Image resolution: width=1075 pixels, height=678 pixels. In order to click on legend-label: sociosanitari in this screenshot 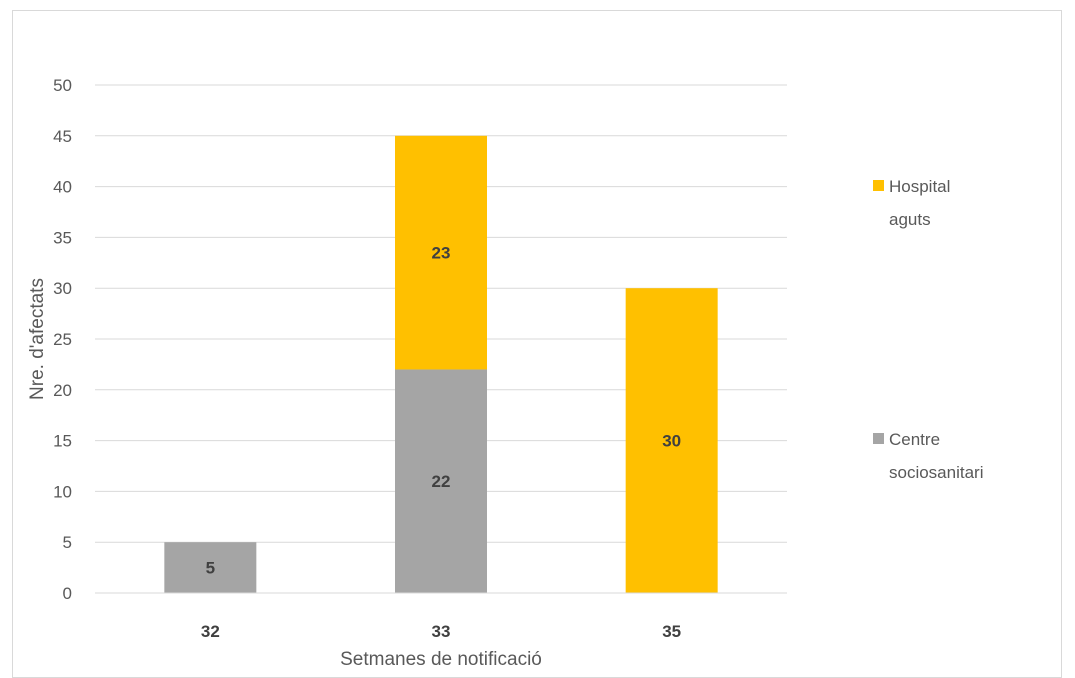, I will do `click(936, 472)`.